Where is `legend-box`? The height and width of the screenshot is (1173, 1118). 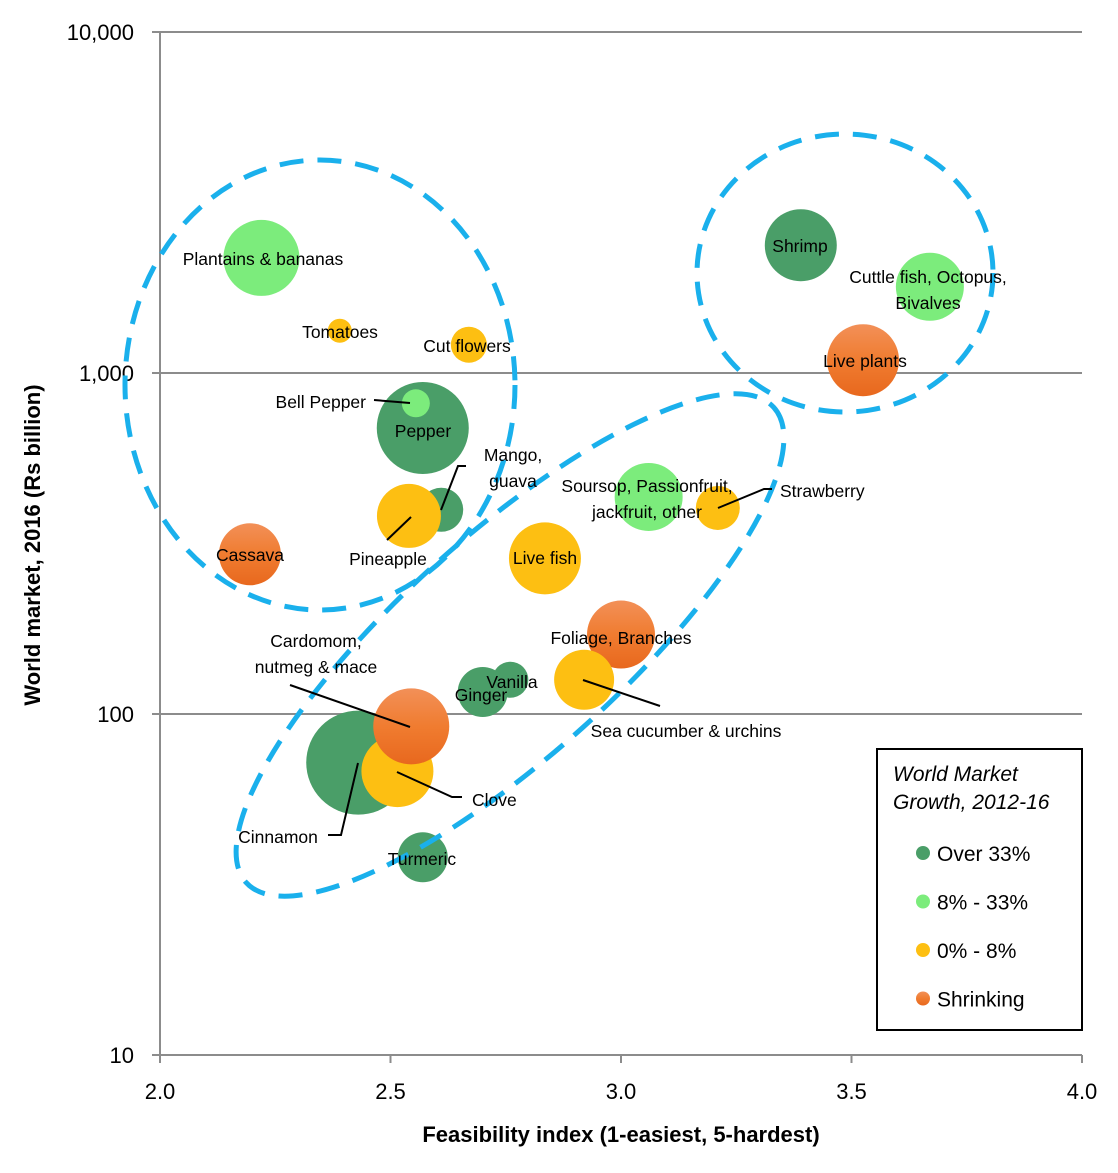
legend-box is located at coordinates (979, 889).